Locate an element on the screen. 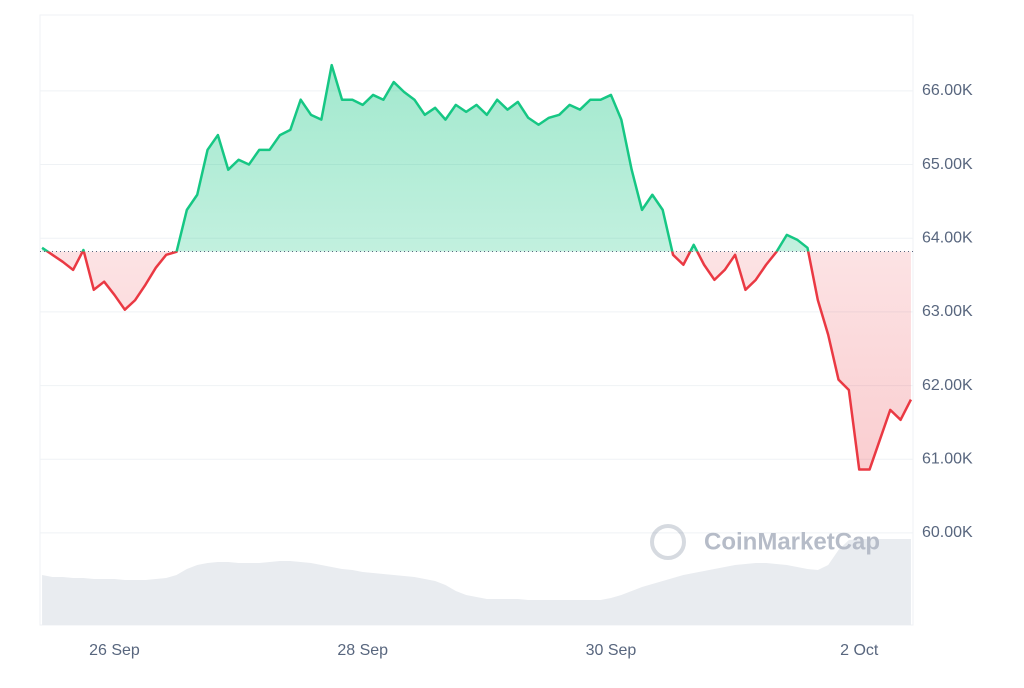  watermark-text: CoinMarketCap is located at coordinates (792, 541).